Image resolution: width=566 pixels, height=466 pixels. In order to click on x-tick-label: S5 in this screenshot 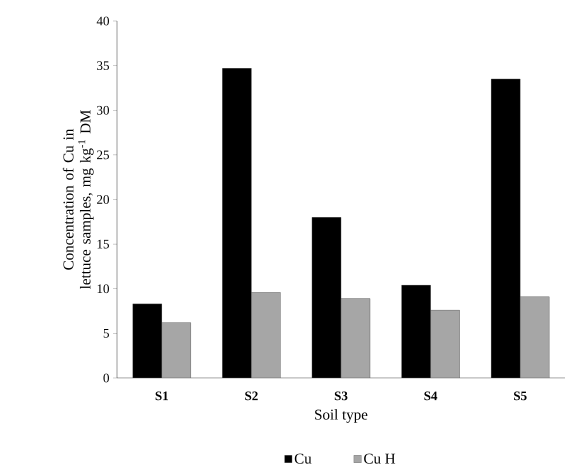, I will do `click(520, 396)`.